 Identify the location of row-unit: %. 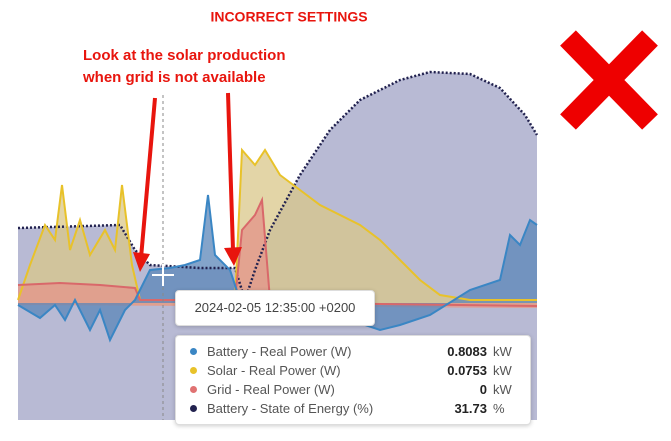
(499, 408).